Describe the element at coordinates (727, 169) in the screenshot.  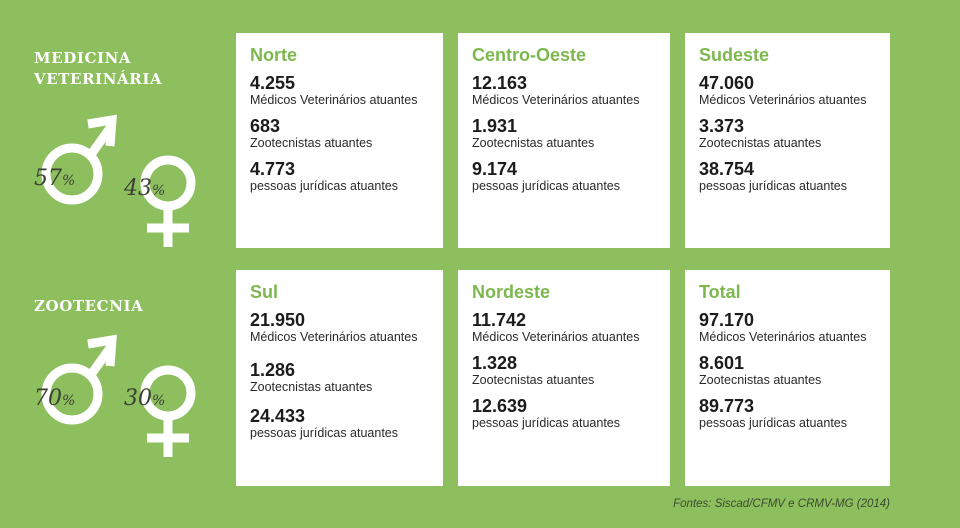
I see `pj-count: 38.754` at that location.